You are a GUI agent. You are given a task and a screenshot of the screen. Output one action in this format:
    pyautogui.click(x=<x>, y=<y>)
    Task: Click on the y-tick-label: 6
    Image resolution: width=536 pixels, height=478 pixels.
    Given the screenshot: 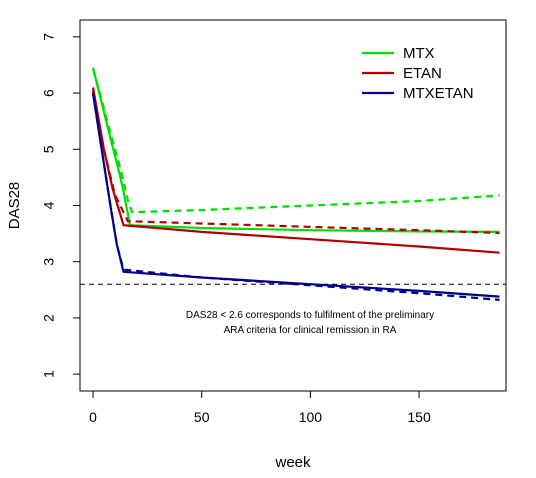 What is the action you would take?
    pyautogui.click(x=49, y=93)
    